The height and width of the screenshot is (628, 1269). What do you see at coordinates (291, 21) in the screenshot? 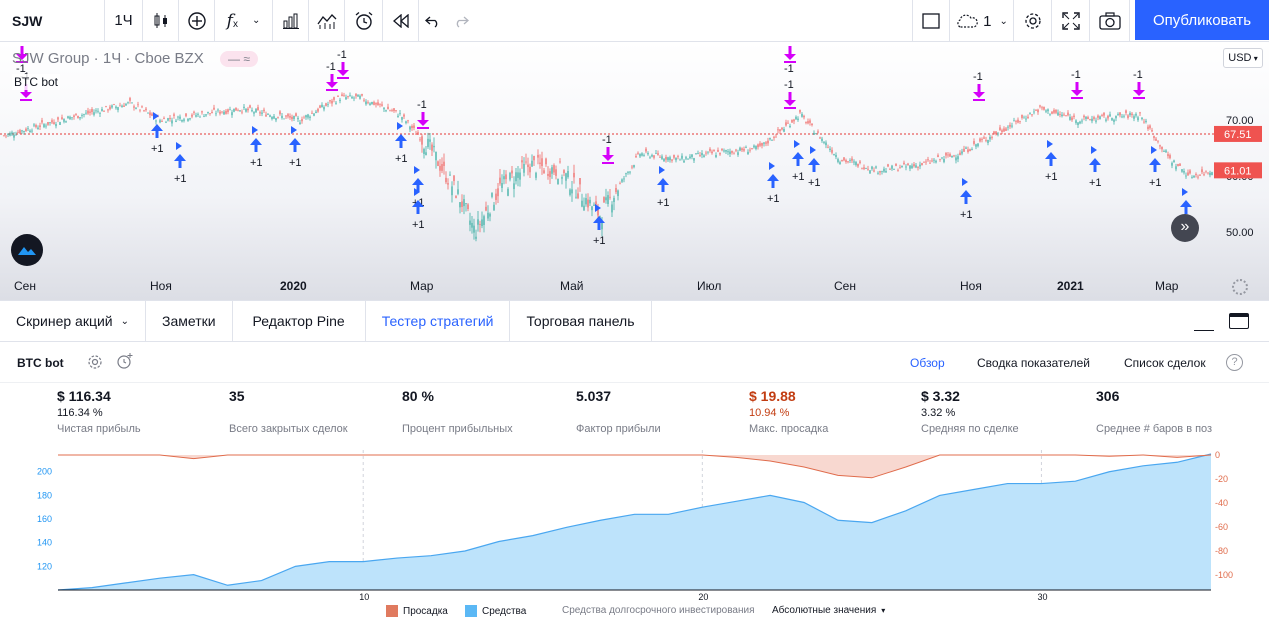
I see `financials-icon` at bounding box center [291, 21].